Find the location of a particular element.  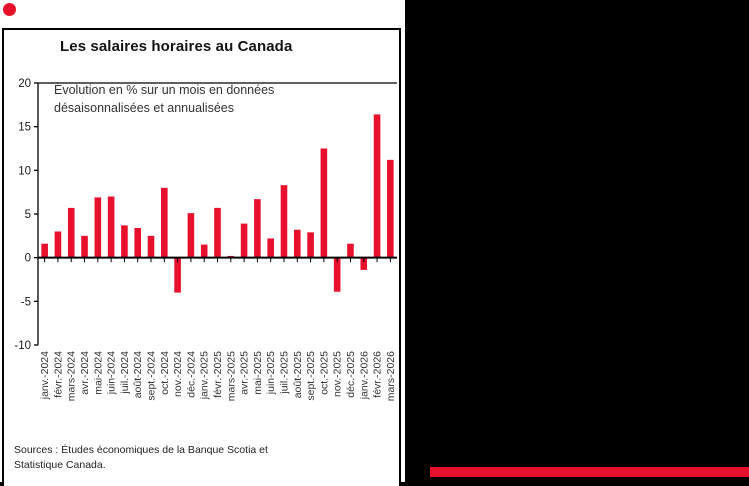

svg-text: 5 is located at coordinates (28, 215).